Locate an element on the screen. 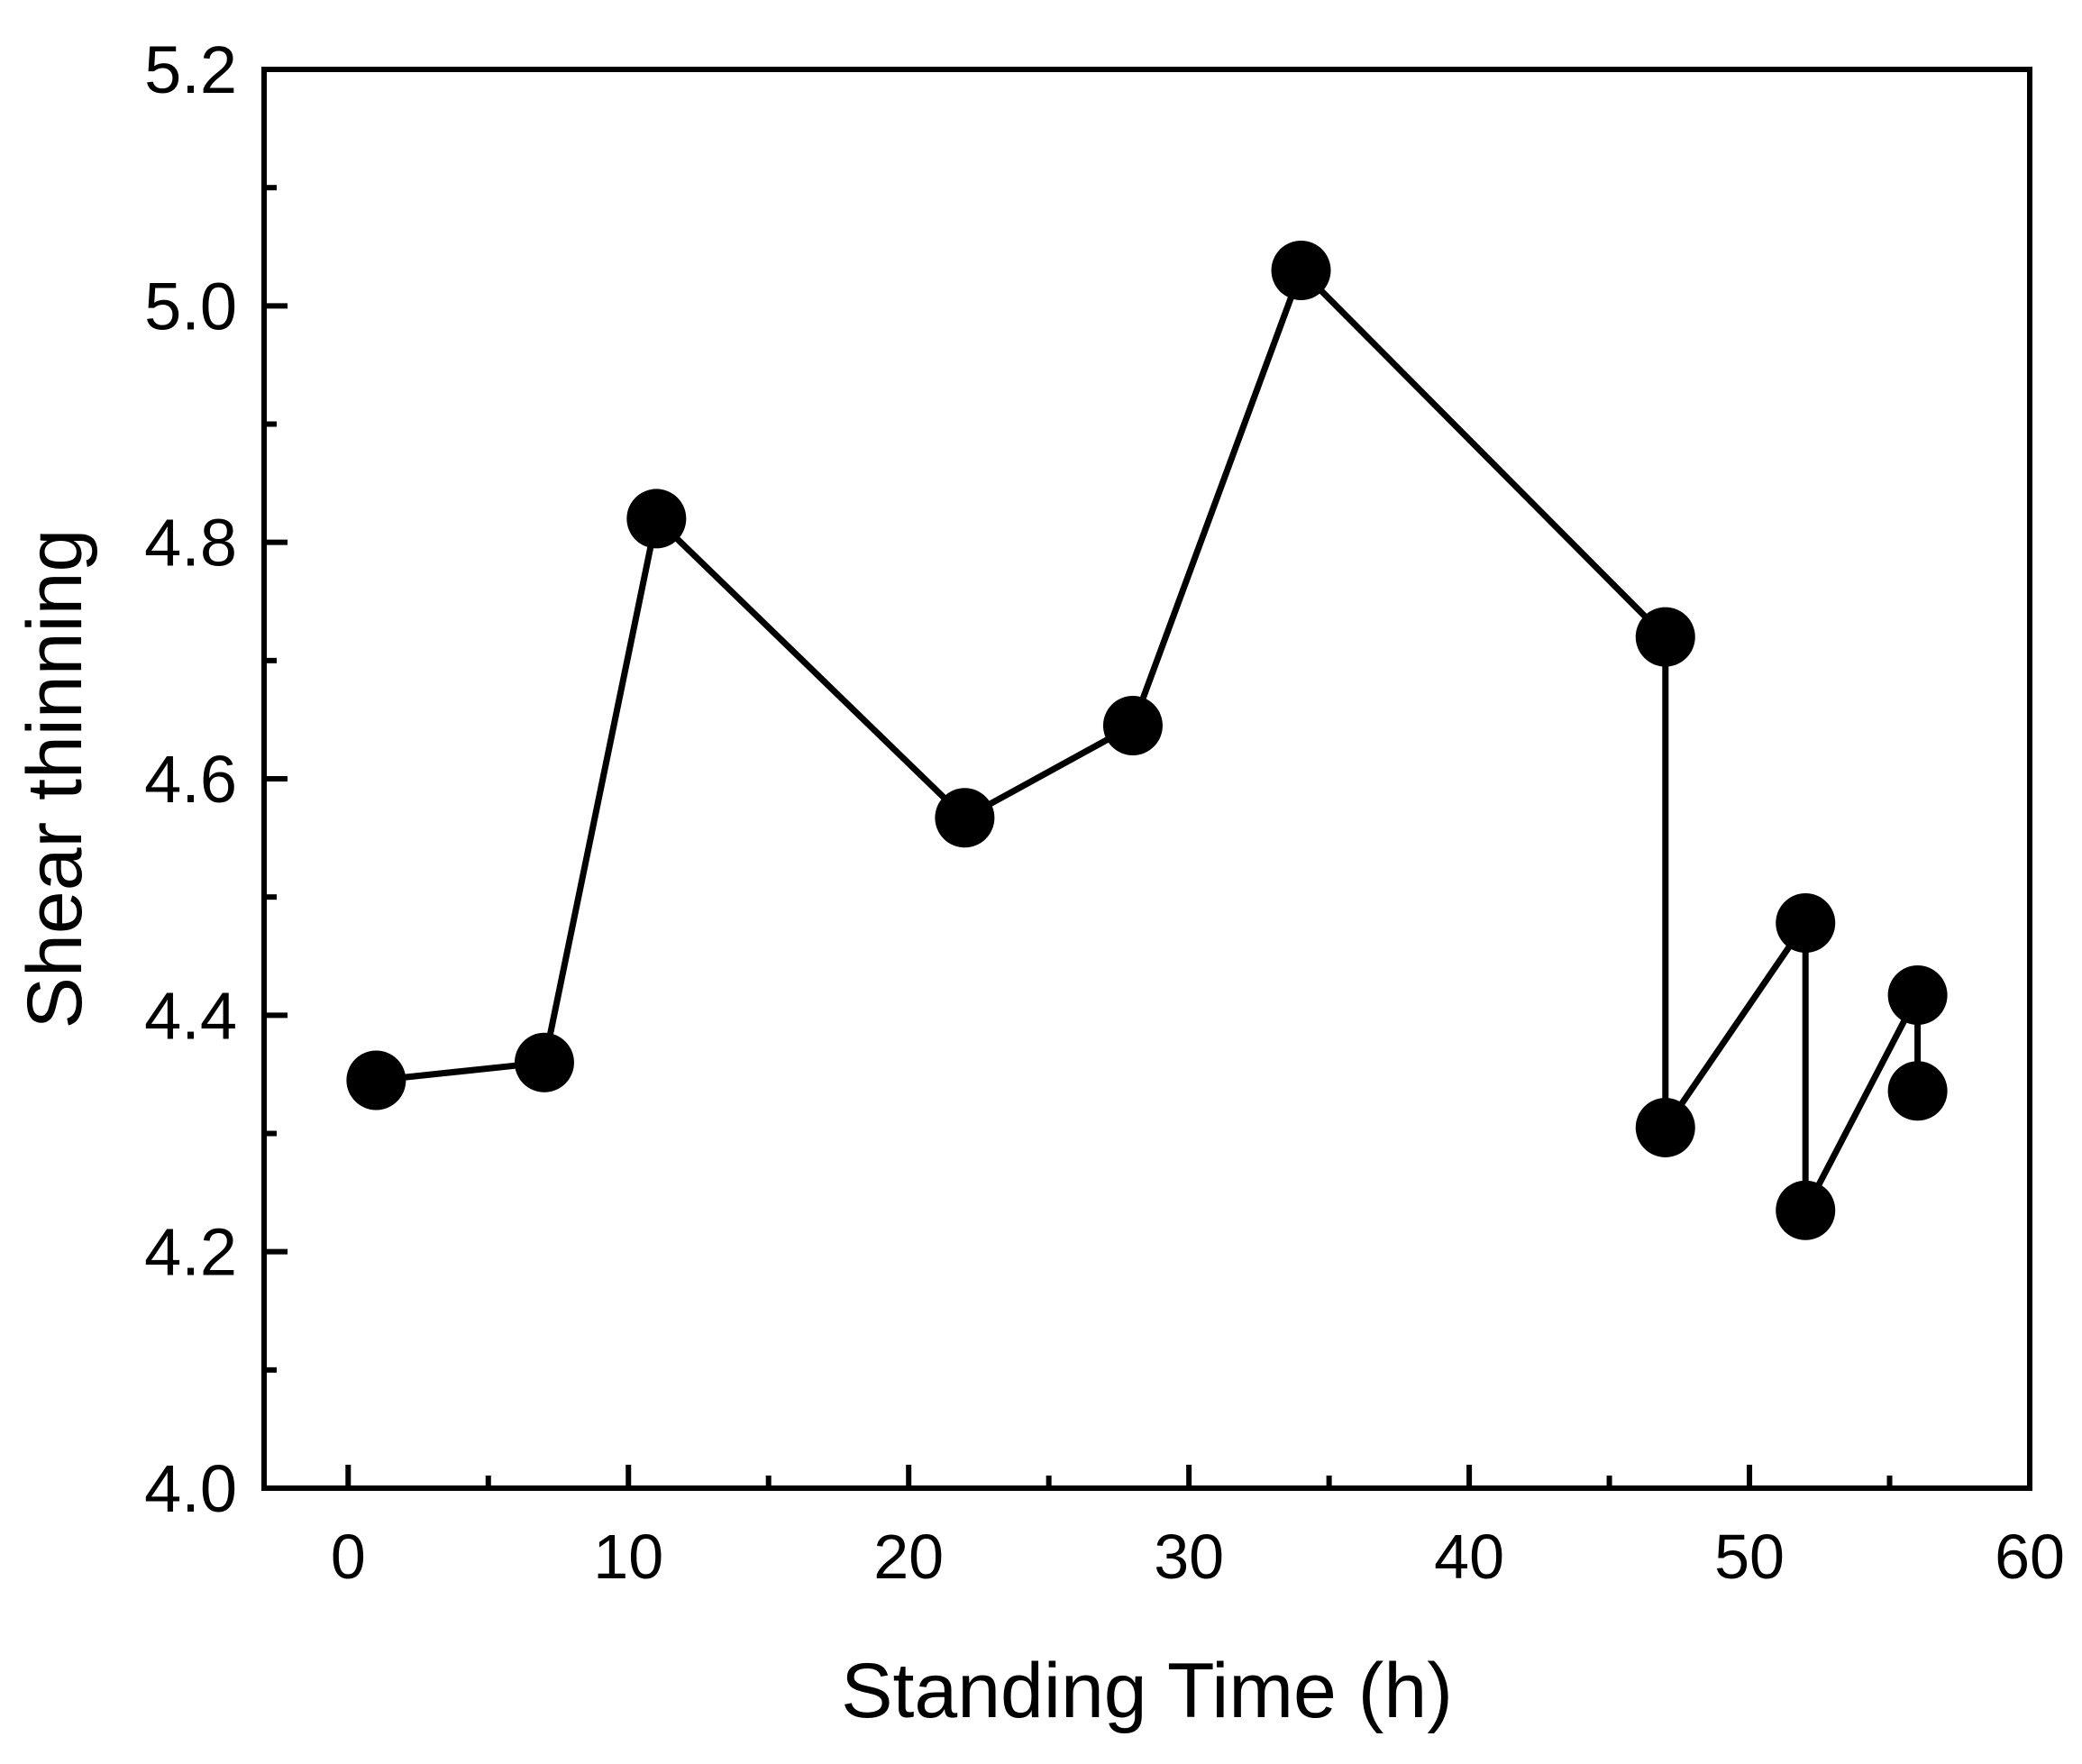 Image resolution: width=2082 pixels, height=1764 pixels. y-tick-label: 5.2 is located at coordinates (190, 69).